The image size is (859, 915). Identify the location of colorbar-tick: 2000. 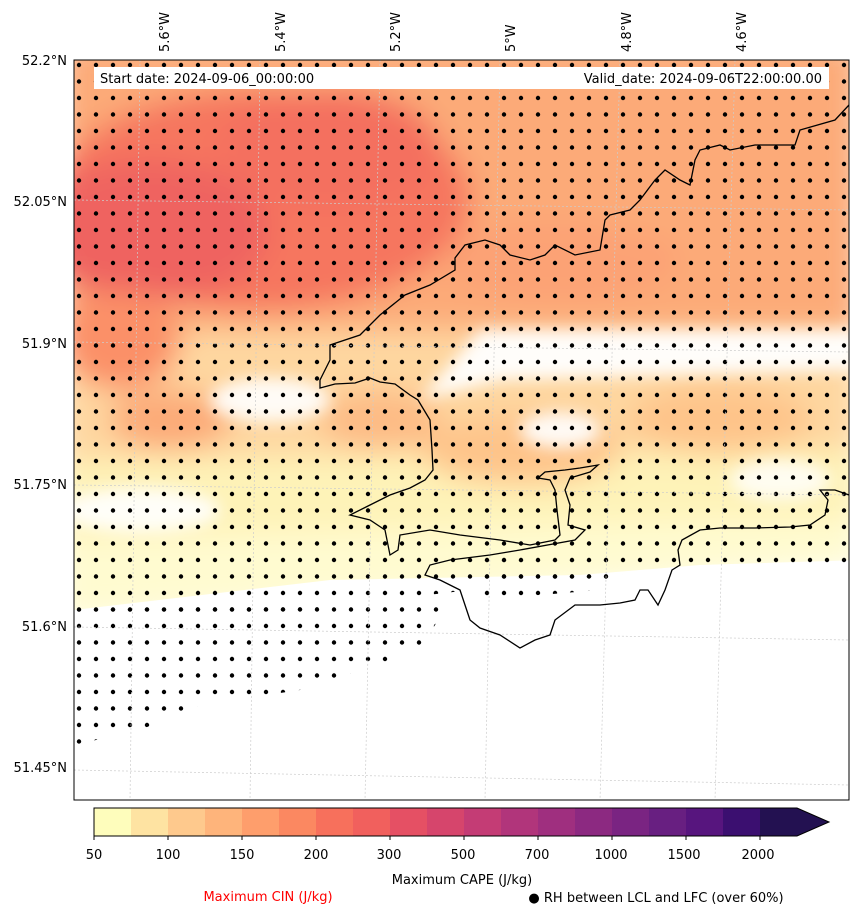
(757, 855).